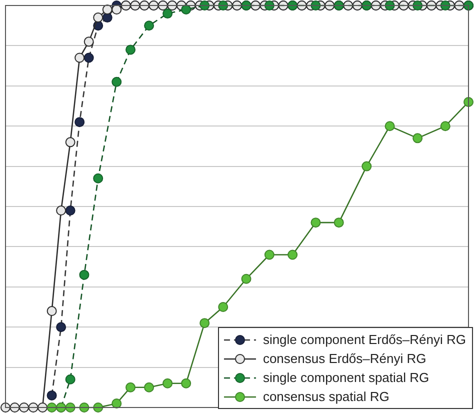  I want to click on legend-label: single component Erdős–Rényi RG, so click(364, 339).